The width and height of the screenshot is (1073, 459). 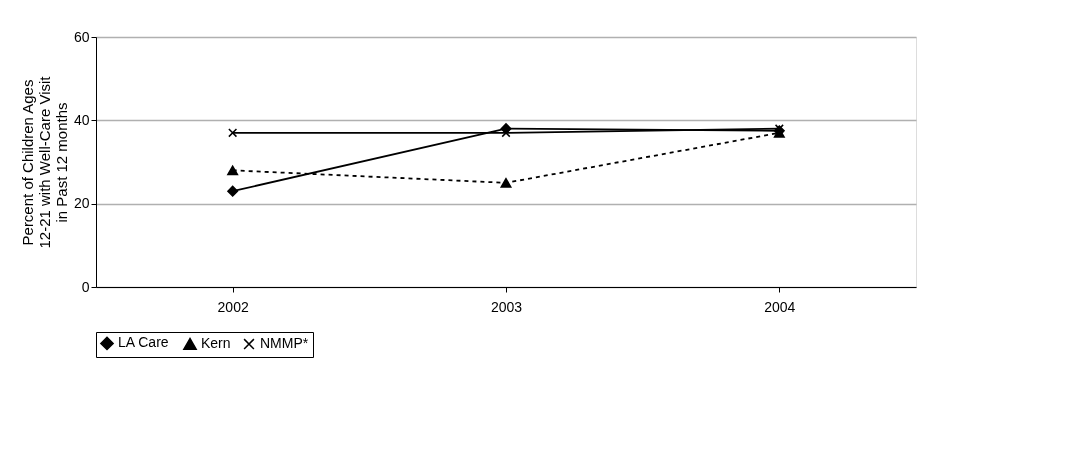 I want to click on y-tick-label: 20, so click(x=81, y=203).